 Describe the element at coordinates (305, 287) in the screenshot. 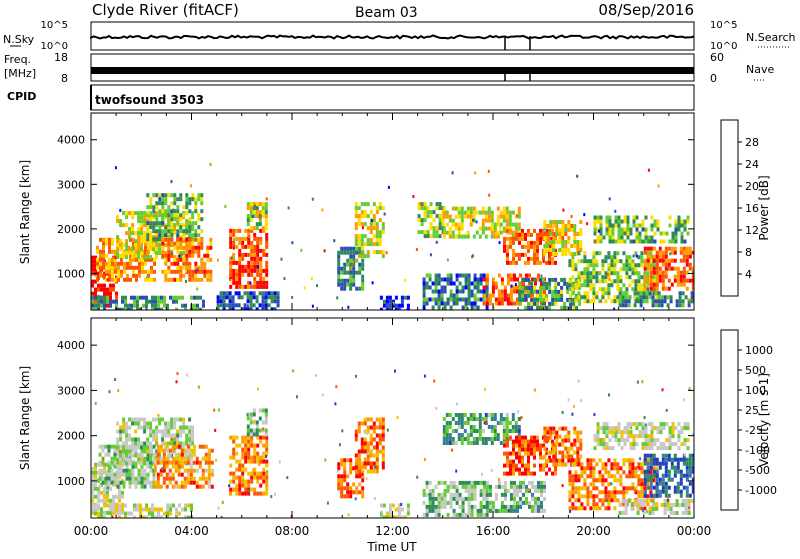

I see `heat-speck` at that location.